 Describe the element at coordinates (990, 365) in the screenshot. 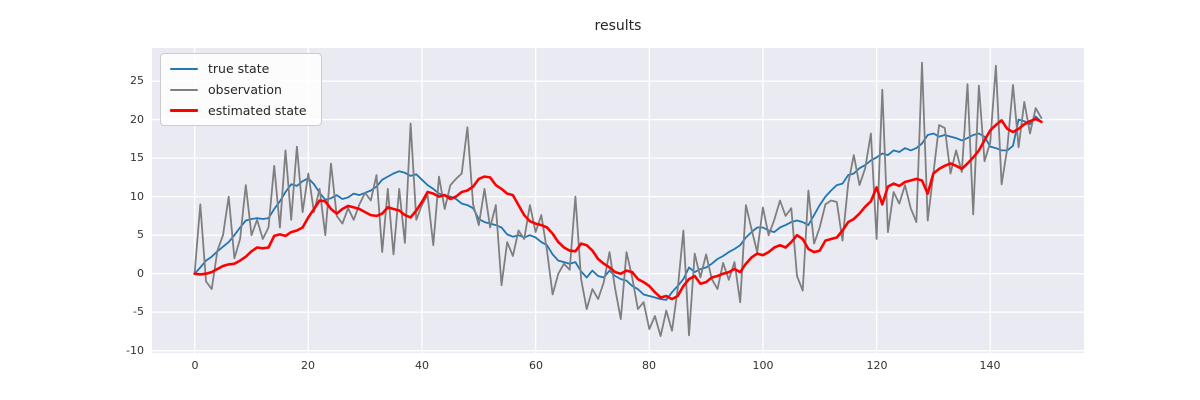

I see `x-tick-label: 140` at that location.